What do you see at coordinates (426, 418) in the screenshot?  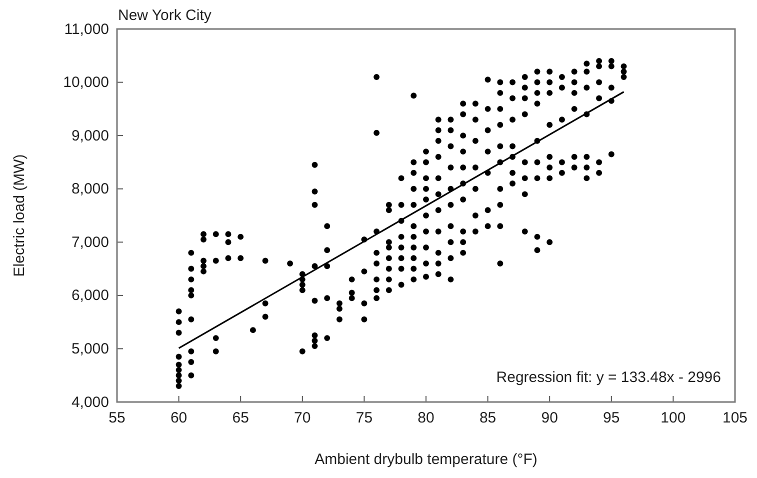 I see `x-tick-label: 80` at bounding box center [426, 418].